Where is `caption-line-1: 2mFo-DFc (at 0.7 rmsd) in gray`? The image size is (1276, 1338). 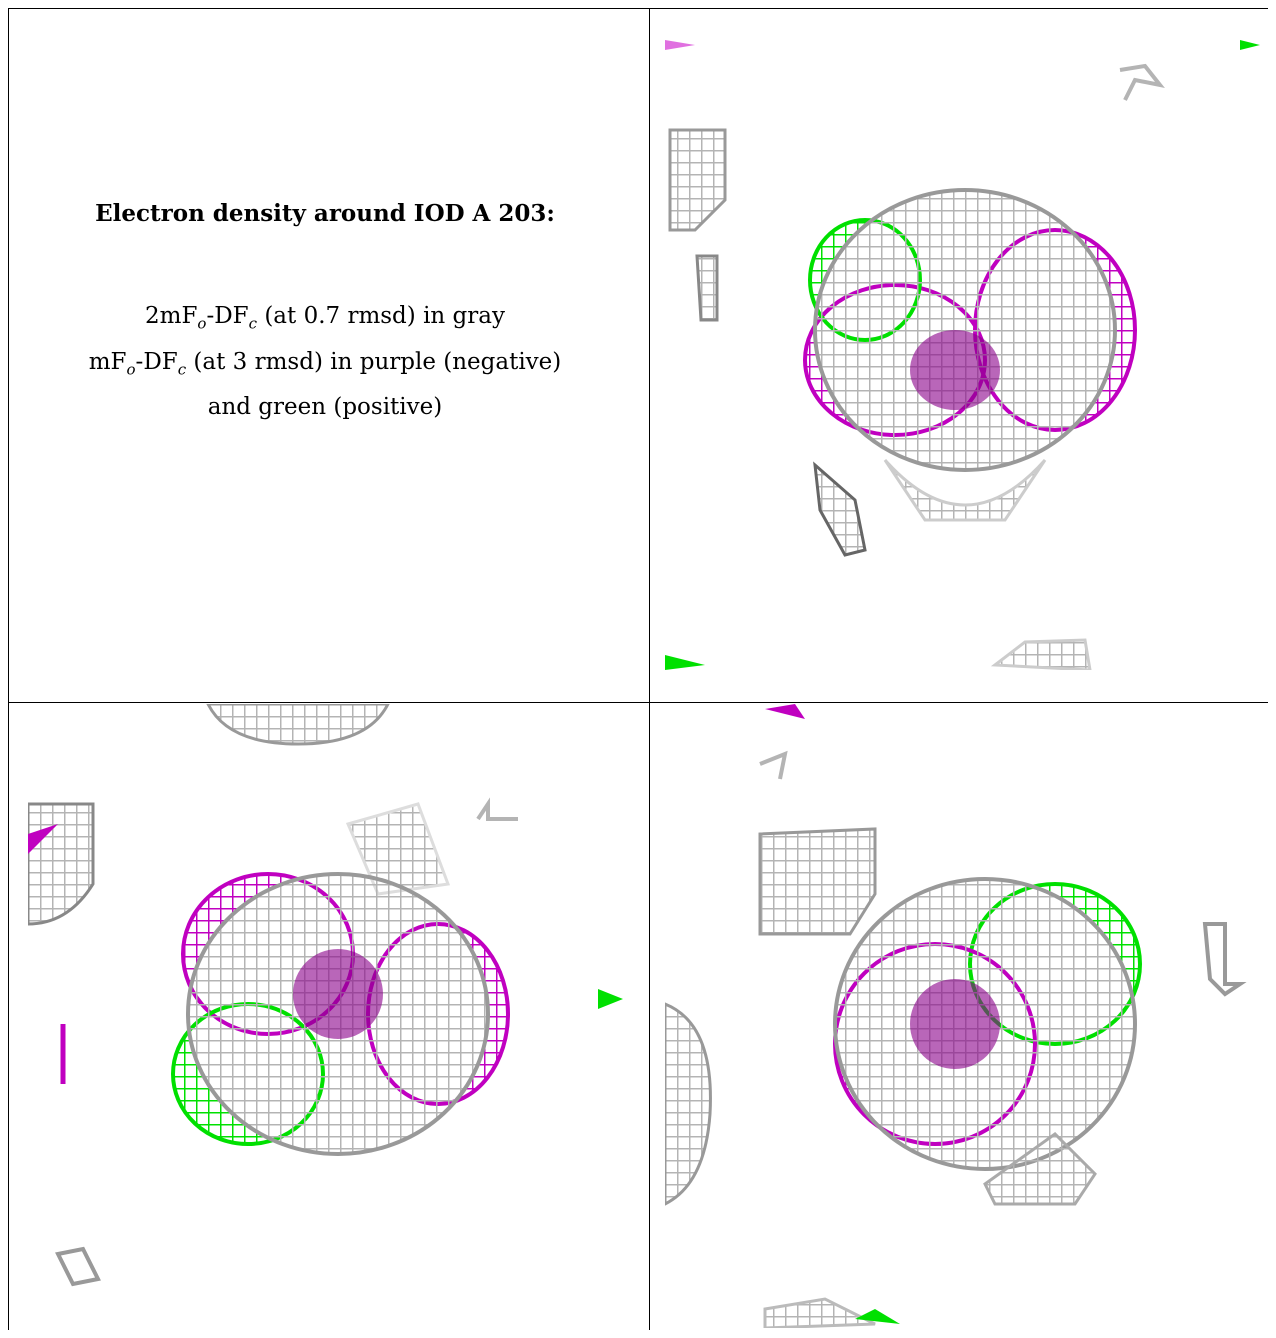 caption-line-1: 2mFo-DFc (at 0.7 rmsd) in gray is located at coordinates (325, 320).